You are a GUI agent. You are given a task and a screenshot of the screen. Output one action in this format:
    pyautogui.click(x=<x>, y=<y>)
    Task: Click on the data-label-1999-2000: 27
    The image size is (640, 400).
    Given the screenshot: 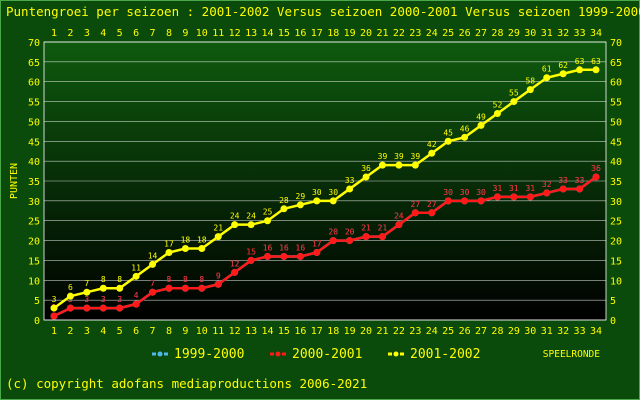 What is the action you would take?
    pyautogui.click(x=416, y=204)
    